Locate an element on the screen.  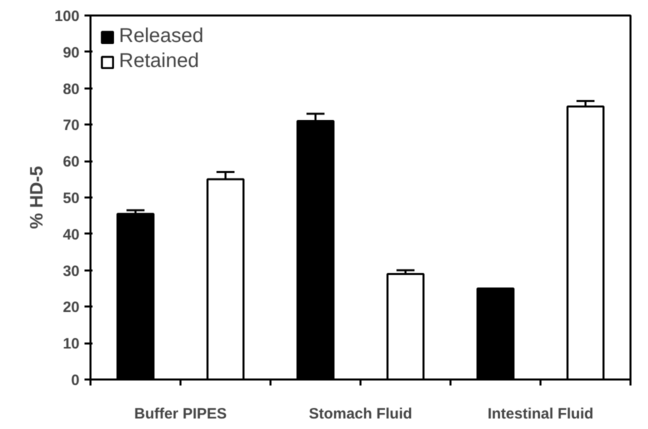
y-tick-label: 70 is located at coordinates (71, 125).